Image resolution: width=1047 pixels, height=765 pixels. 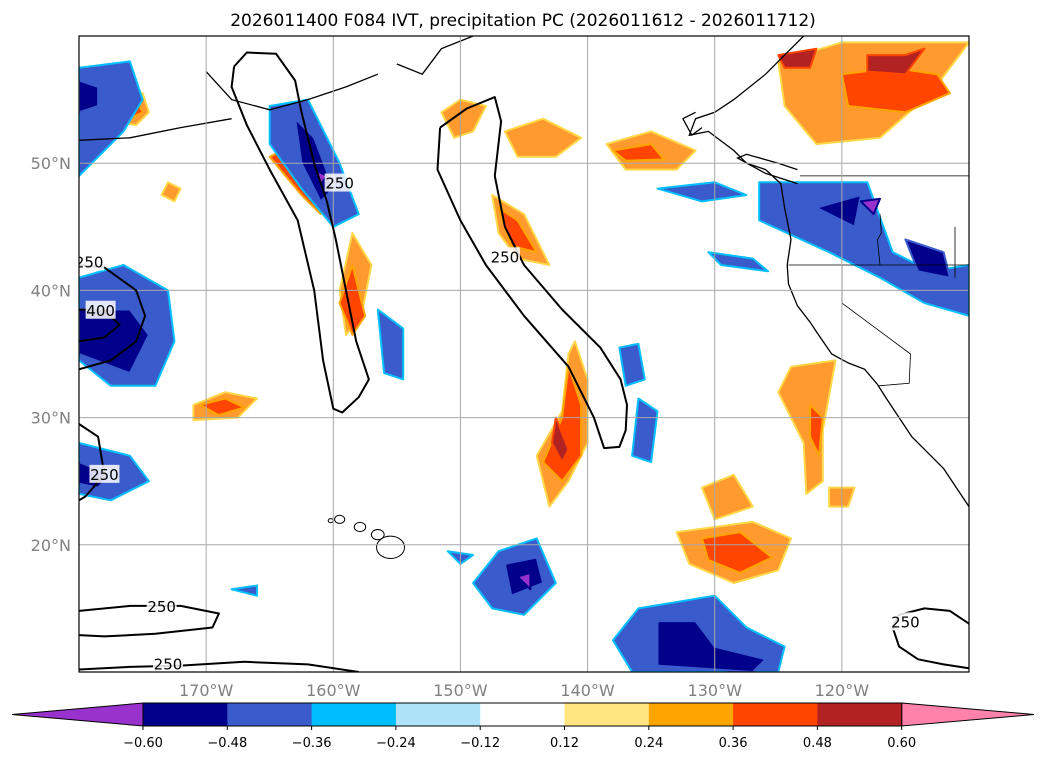 What do you see at coordinates (842, 690) in the screenshot?
I see `lon-tick-label: 120°W` at bounding box center [842, 690].